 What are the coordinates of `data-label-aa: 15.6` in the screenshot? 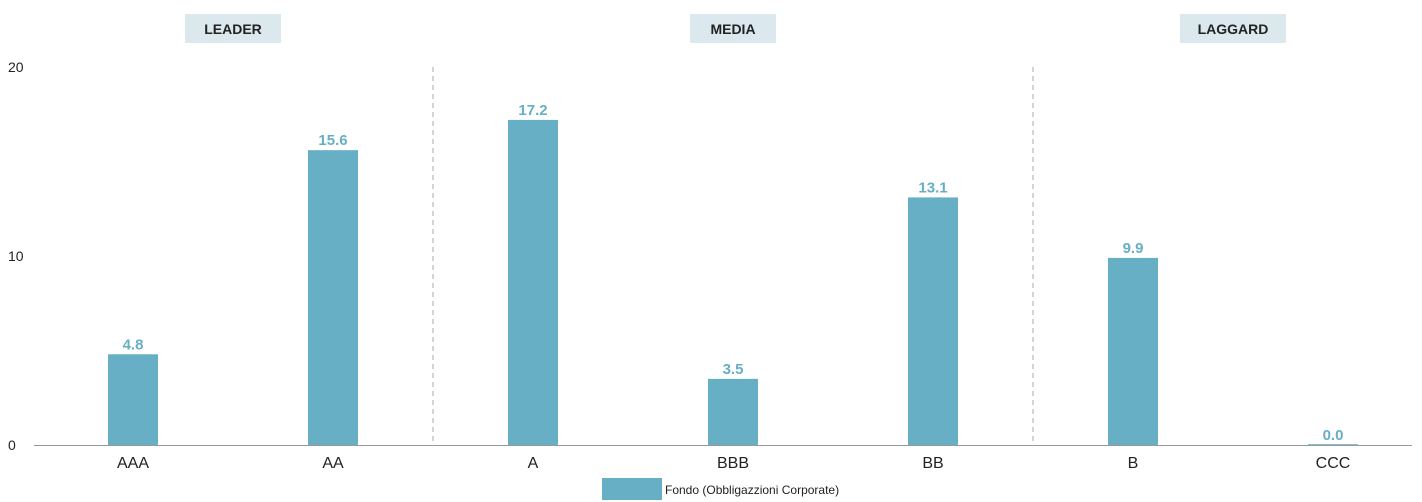 It's located at (332, 140).